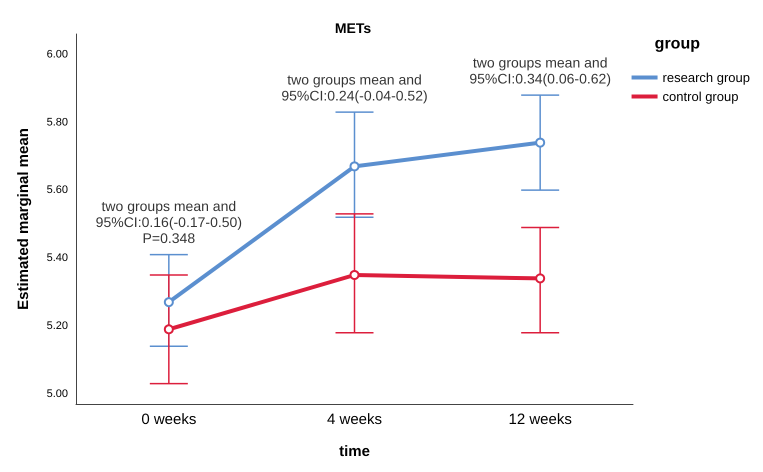 The image size is (763, 472). I want to click on legend-title: group, so click(677, 44).